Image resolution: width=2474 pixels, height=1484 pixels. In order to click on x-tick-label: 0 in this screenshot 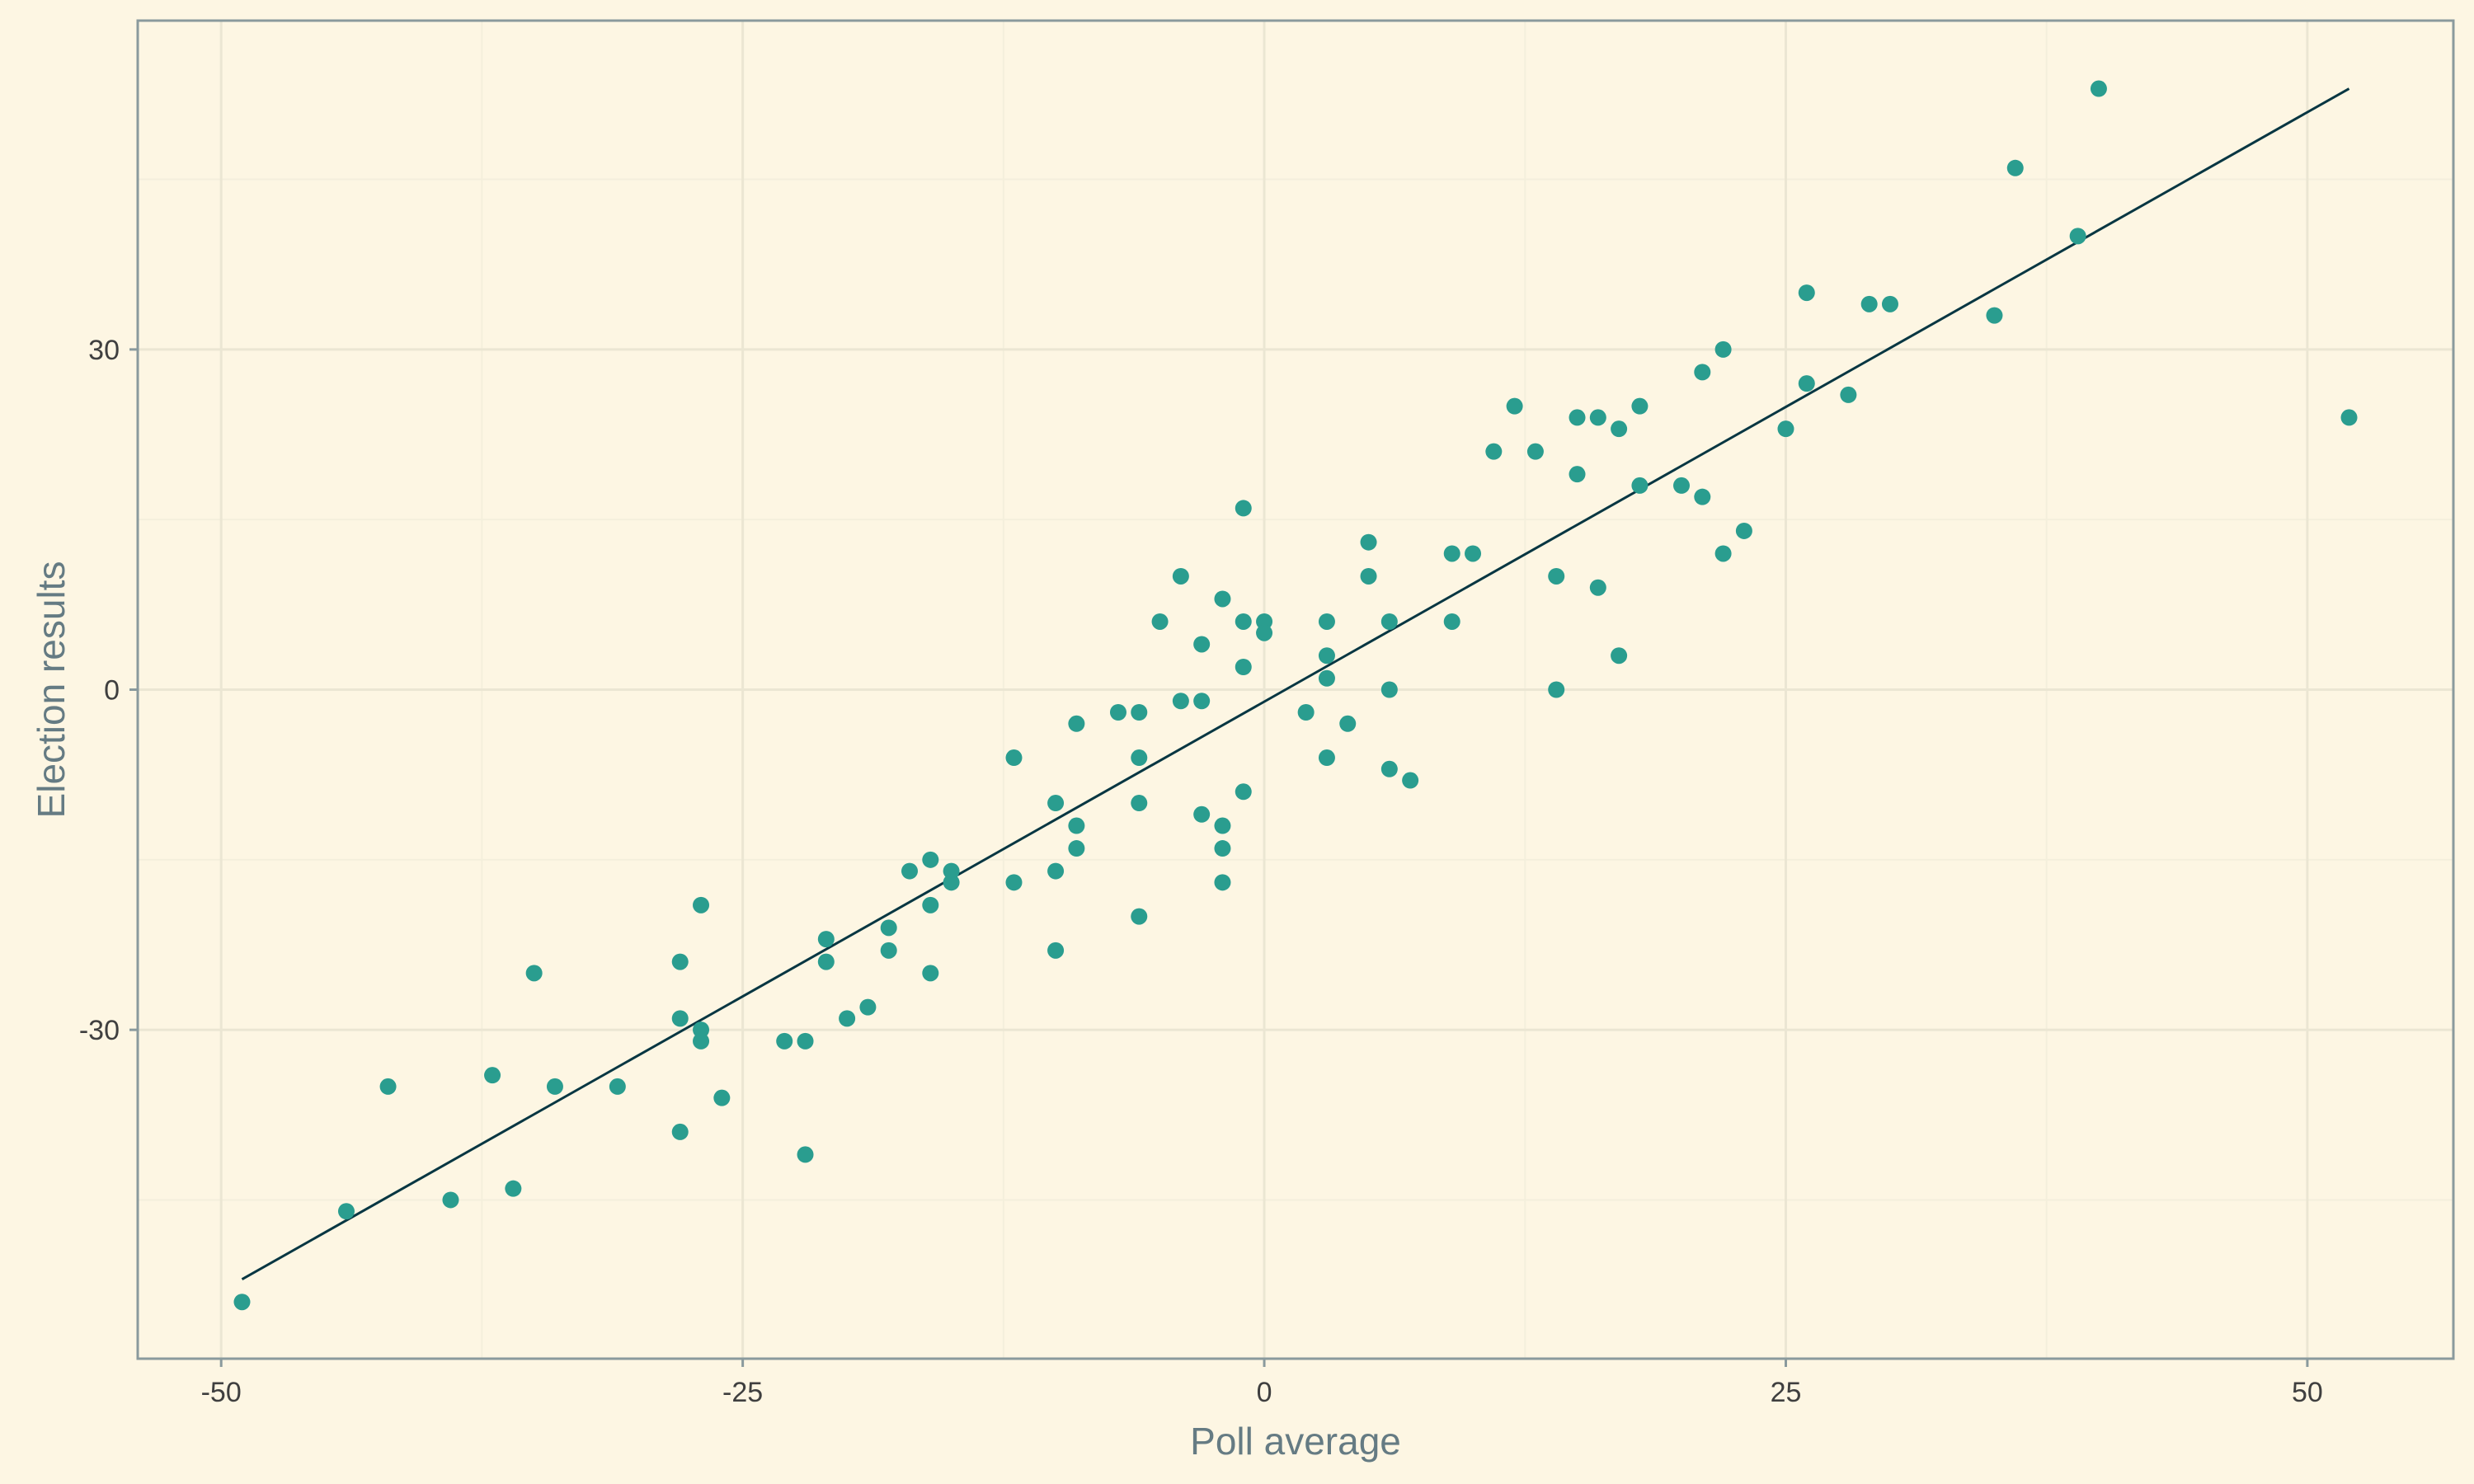, I will do `click(1264, 1392)`.